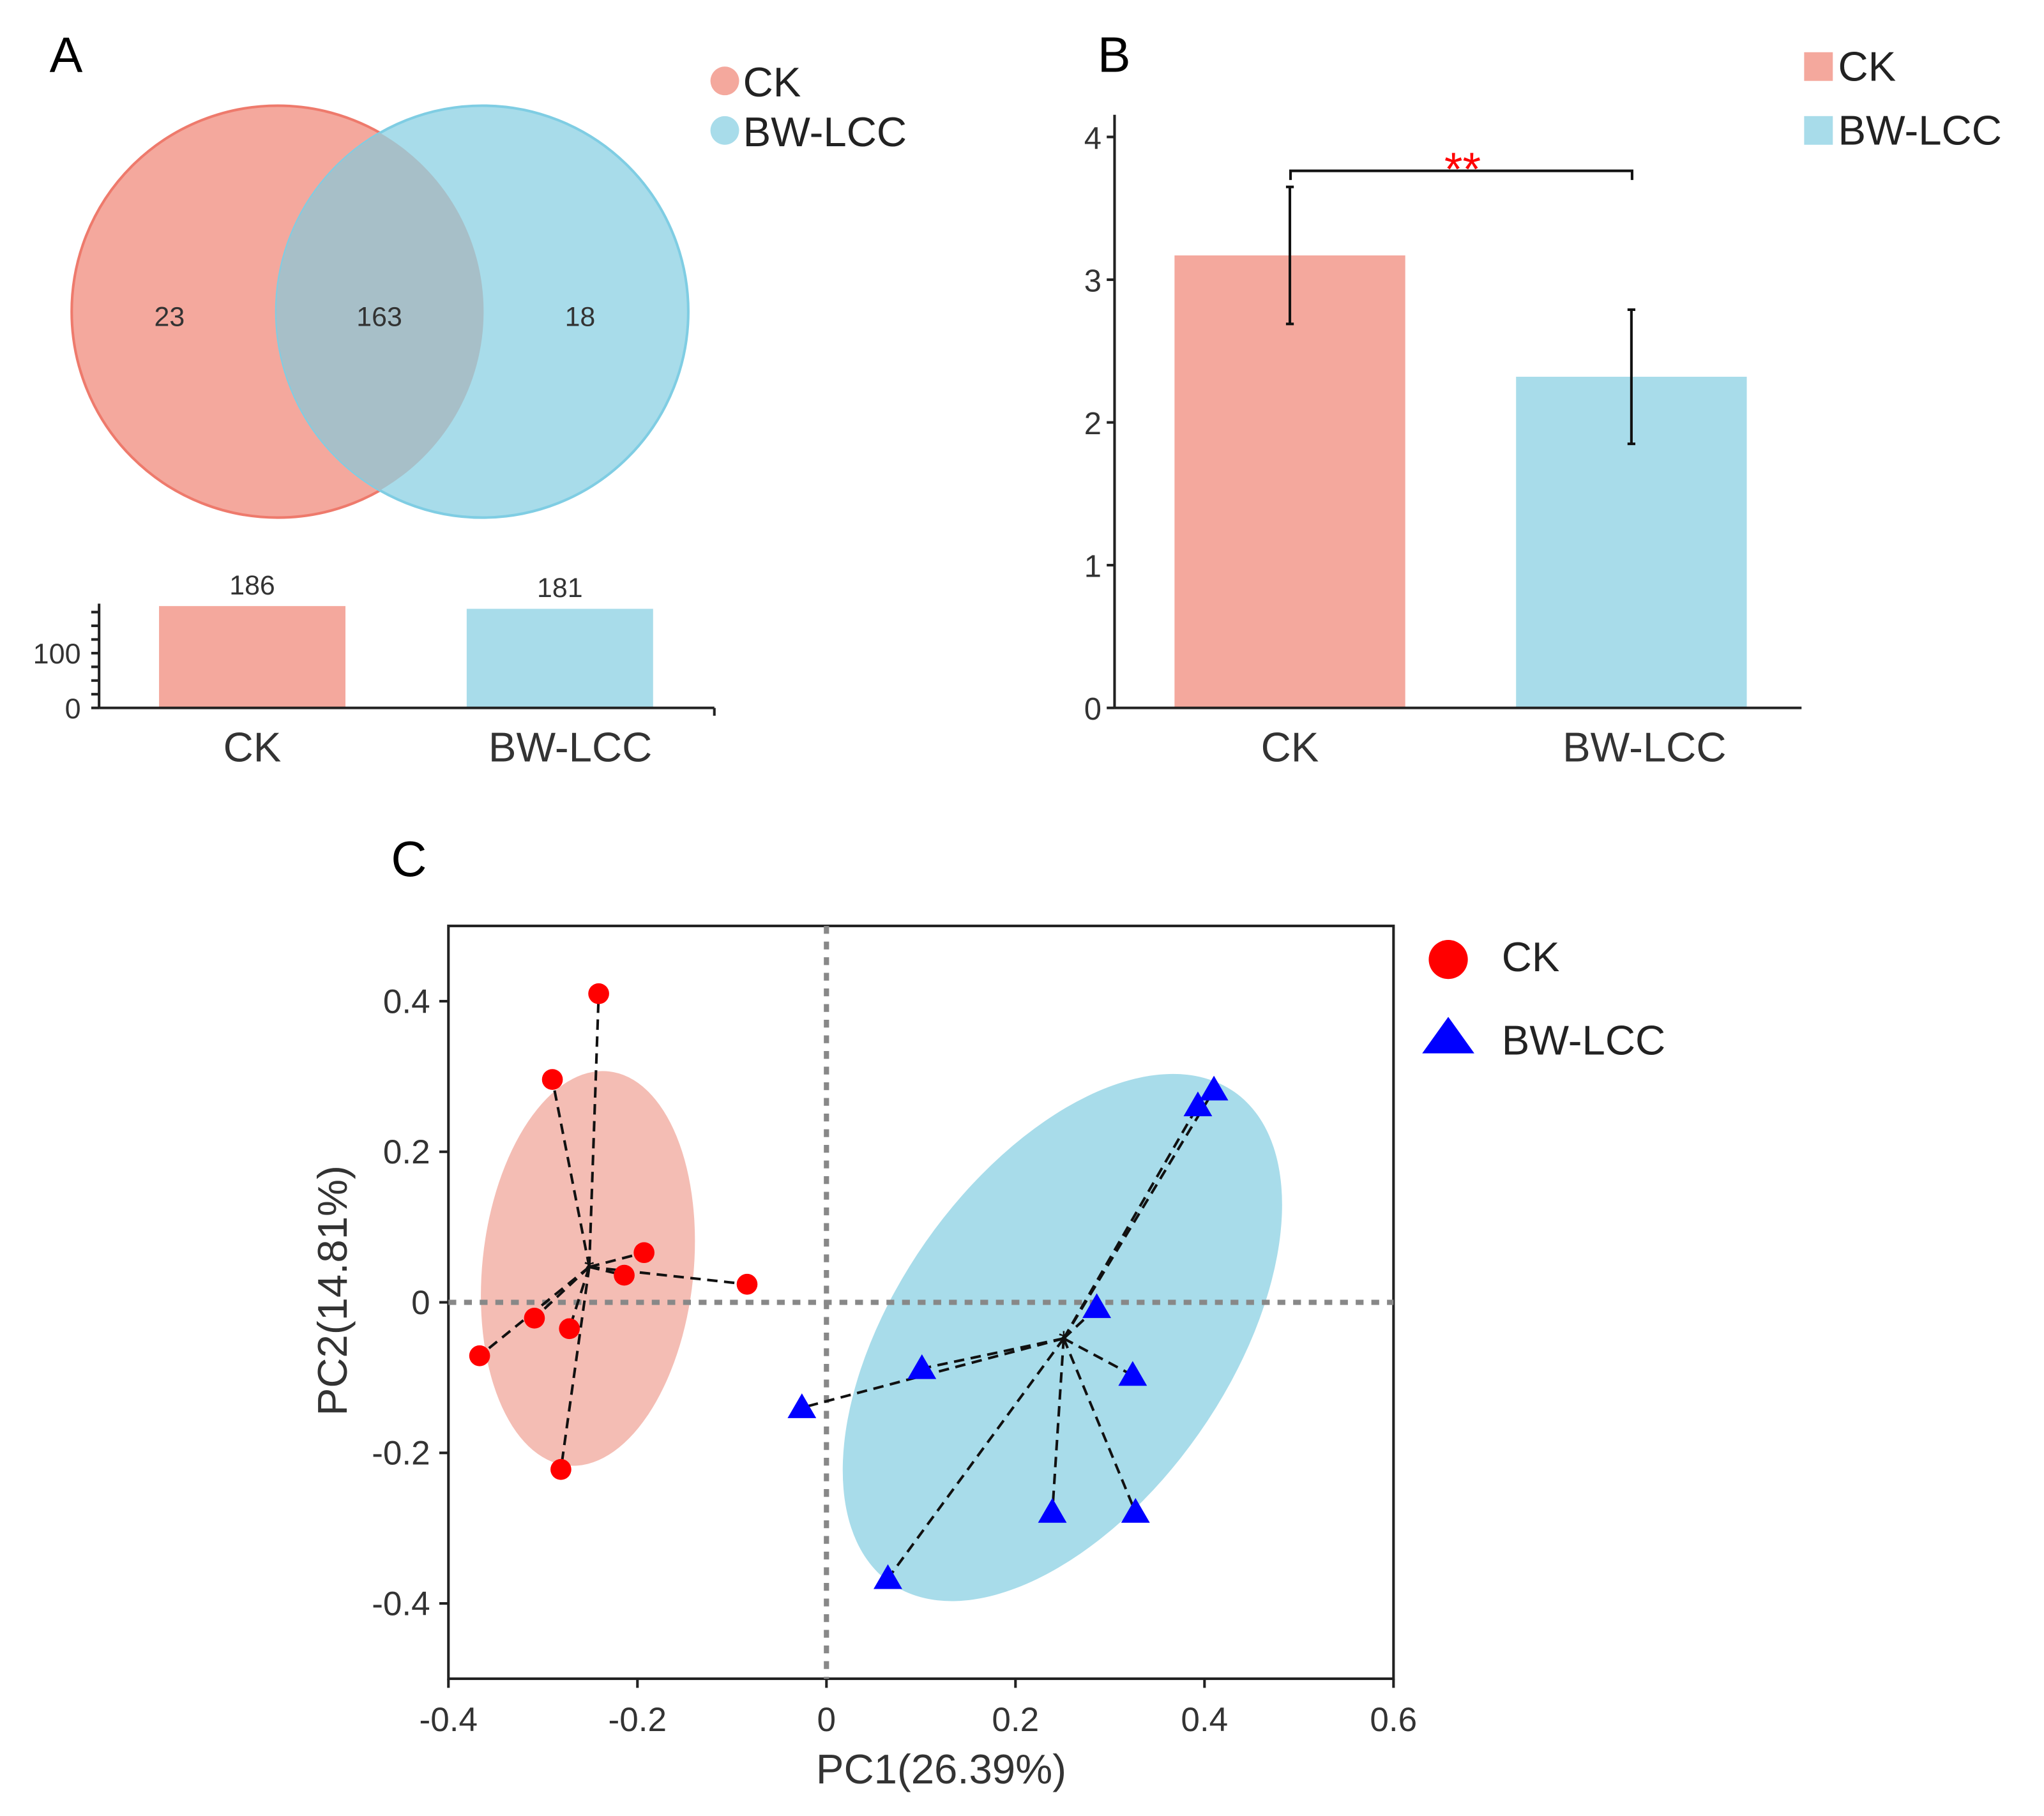 The height and width of the screenshot is (1816, 2044). What do you see at coordinates (409, 860) in the screenshot?
I see `panel-c-label: C` at bounding box center [409, 860].